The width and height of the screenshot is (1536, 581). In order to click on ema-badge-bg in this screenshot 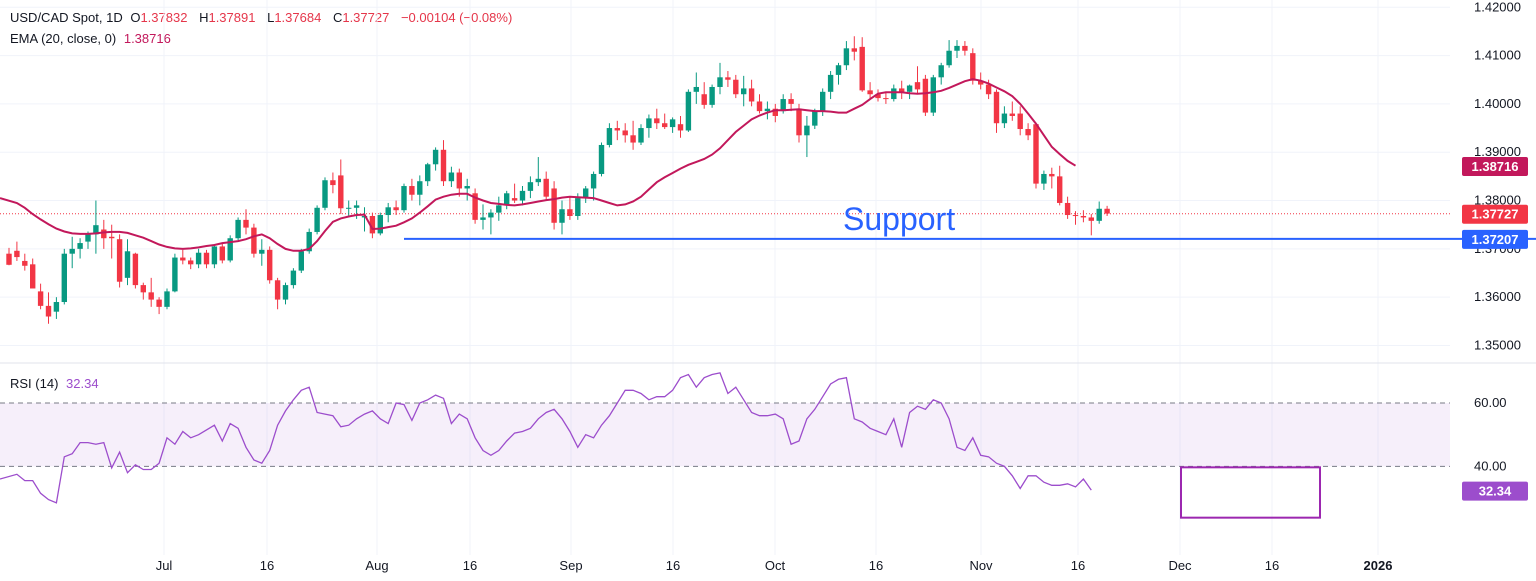, I will do `click(1495, 166)`.